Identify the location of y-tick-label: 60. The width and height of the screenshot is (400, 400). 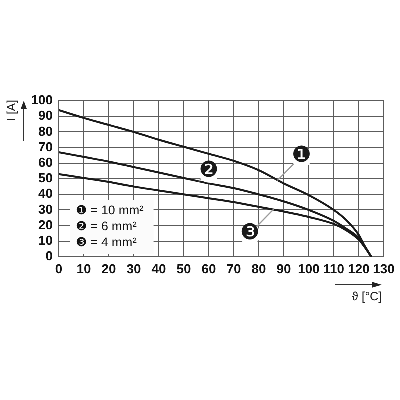
(45, 162).